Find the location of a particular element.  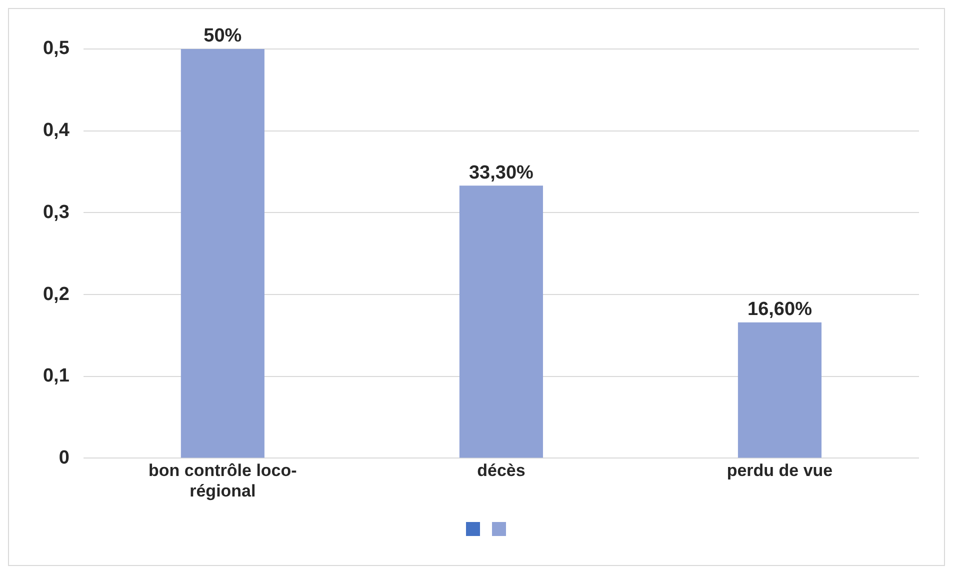

y-tick-label: 0 is located at coordinates (64, 457).